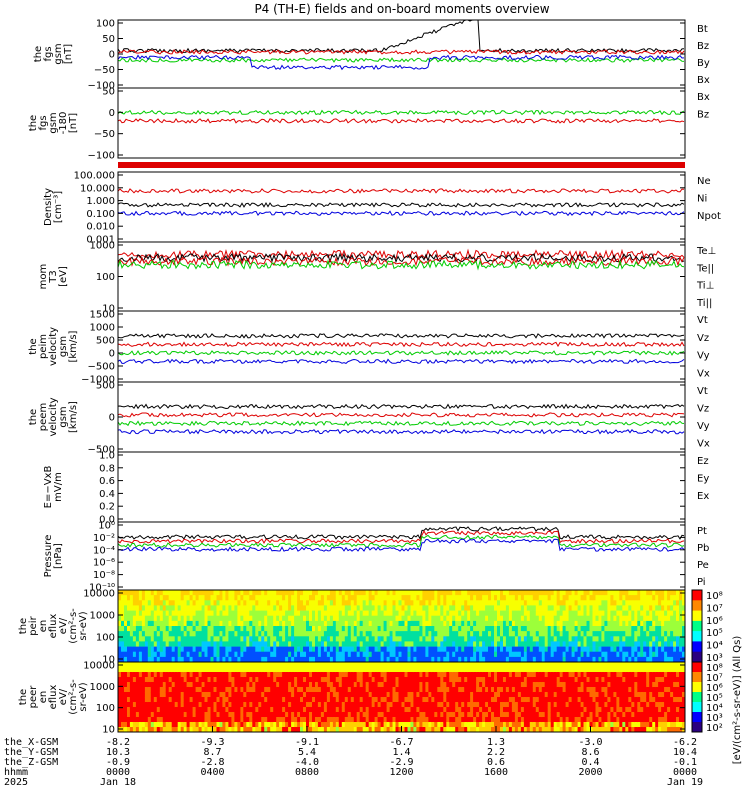  I want to click on y-axis-label: the, so click(33, 417).